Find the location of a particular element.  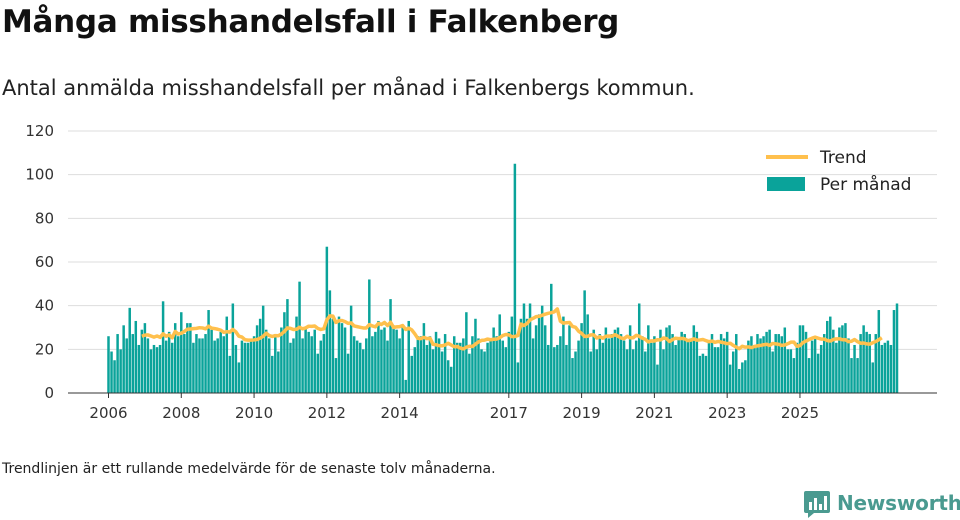

y-tick-label: 80 is located at coordinates (44, 218).